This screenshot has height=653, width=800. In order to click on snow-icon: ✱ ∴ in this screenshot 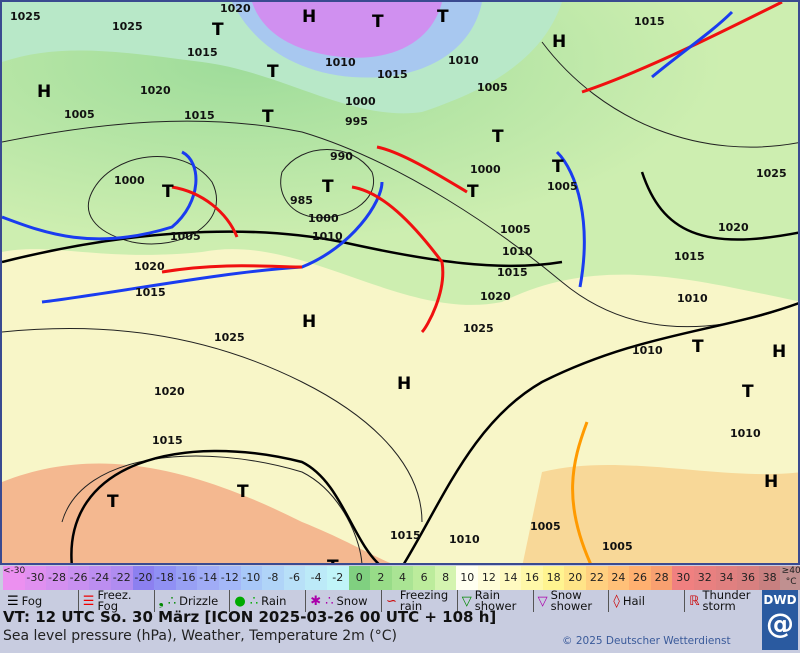, I will do `click(322, 601)`.